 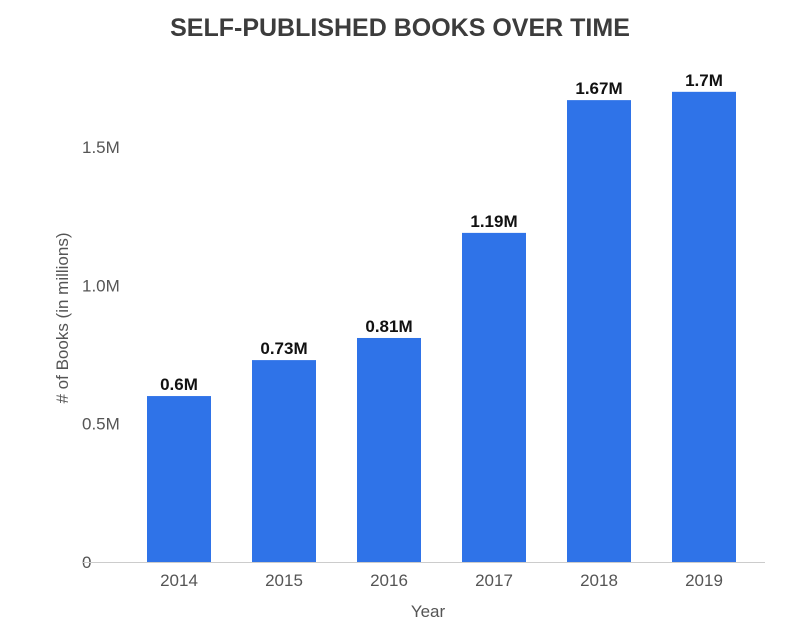 I want to click on data-label-2016: 0.81M, so click(x=388, y=326).